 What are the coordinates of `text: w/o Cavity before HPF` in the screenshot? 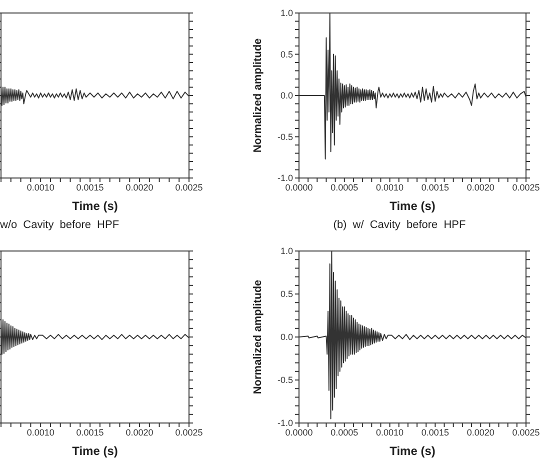 It's located at (60, 225).